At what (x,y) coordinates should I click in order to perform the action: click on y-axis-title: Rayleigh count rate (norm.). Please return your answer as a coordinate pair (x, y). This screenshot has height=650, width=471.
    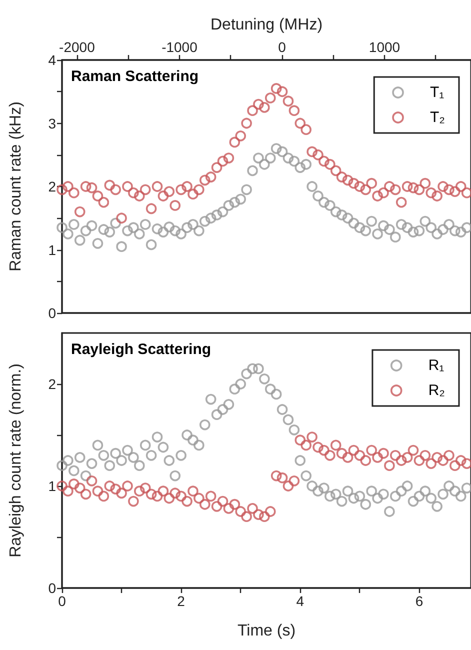
    Looking at the image, I should click on (16, 461).